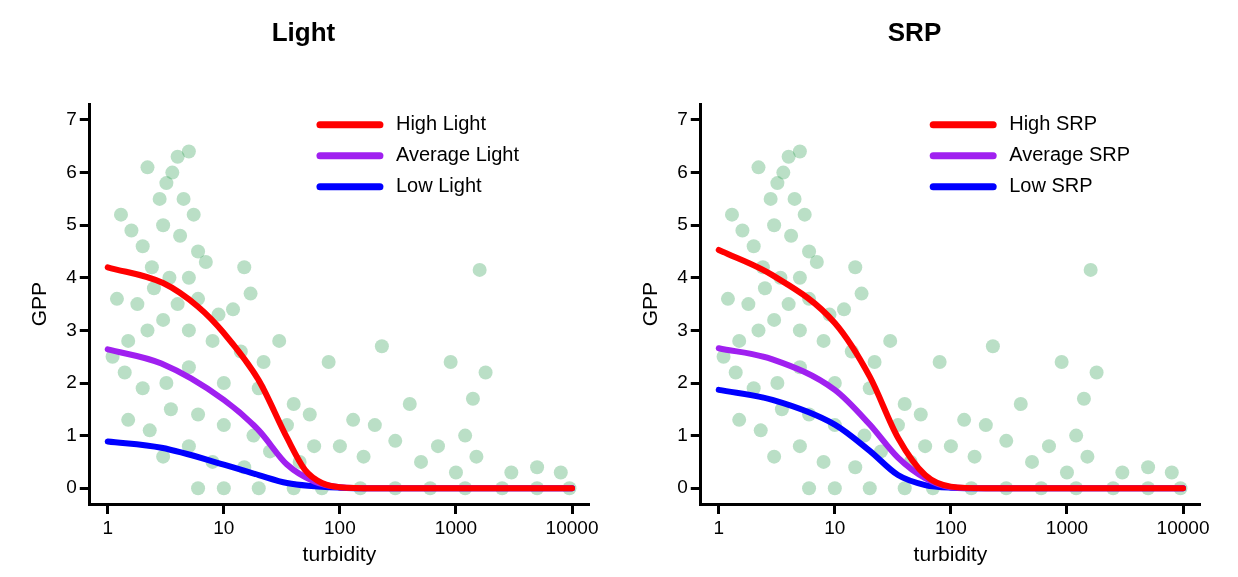 This screenshot has height=577, width=1238. What do you see at coordinates (1069, 154) in the screenshot?
I see `legend-label: Average SRP` at bounding box center [1069, 154].